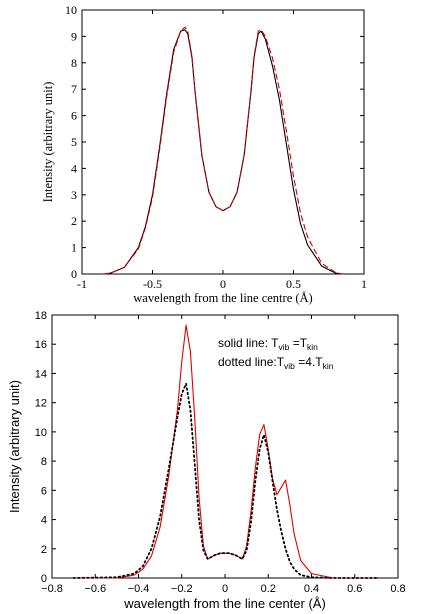  Describe the element at coordinates (312, 347) in the screenshot. I see `legend-solid-sub-kin: kin` at that location.